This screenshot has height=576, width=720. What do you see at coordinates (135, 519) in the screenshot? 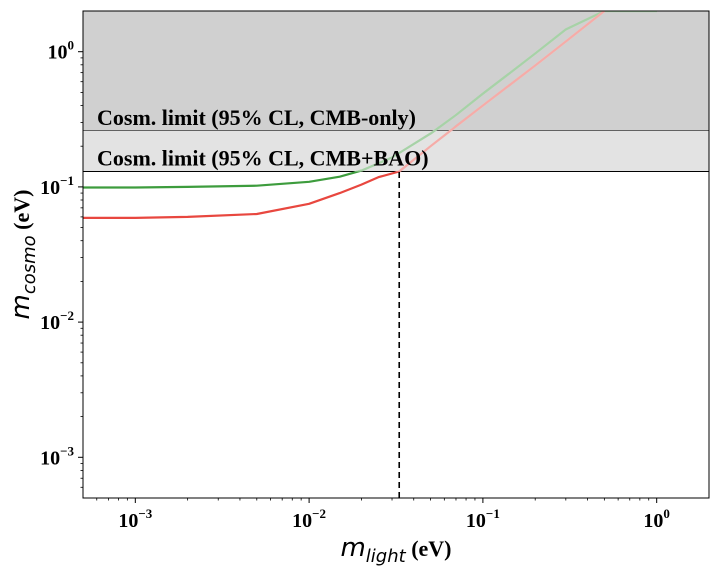
I see `x-tick-label-0: 10⁻³` at bounding box center [135, 519].